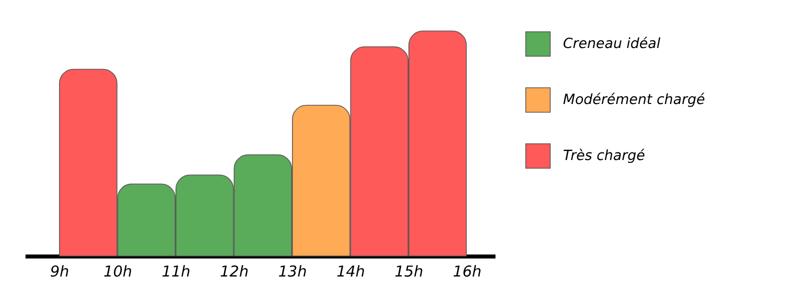  What do you see at coordinates (604, 156) in the screenshot?
I see `legend-label: Très chargé` at bounding box center [604, 156].